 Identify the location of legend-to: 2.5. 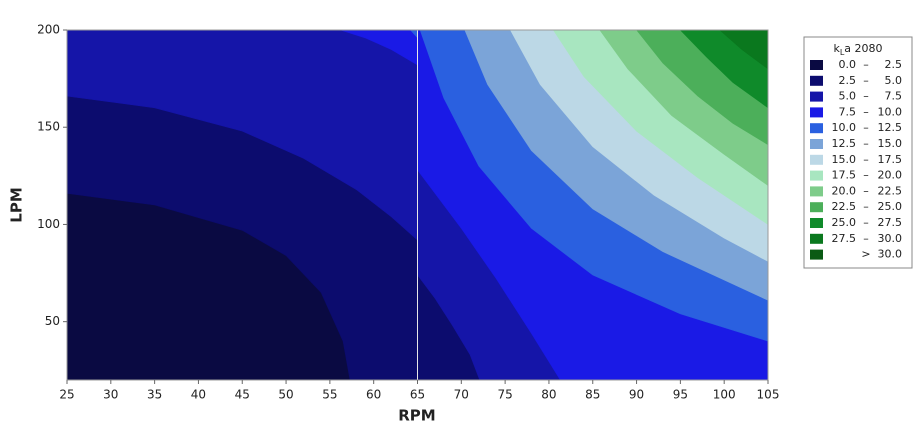
(894, 64).